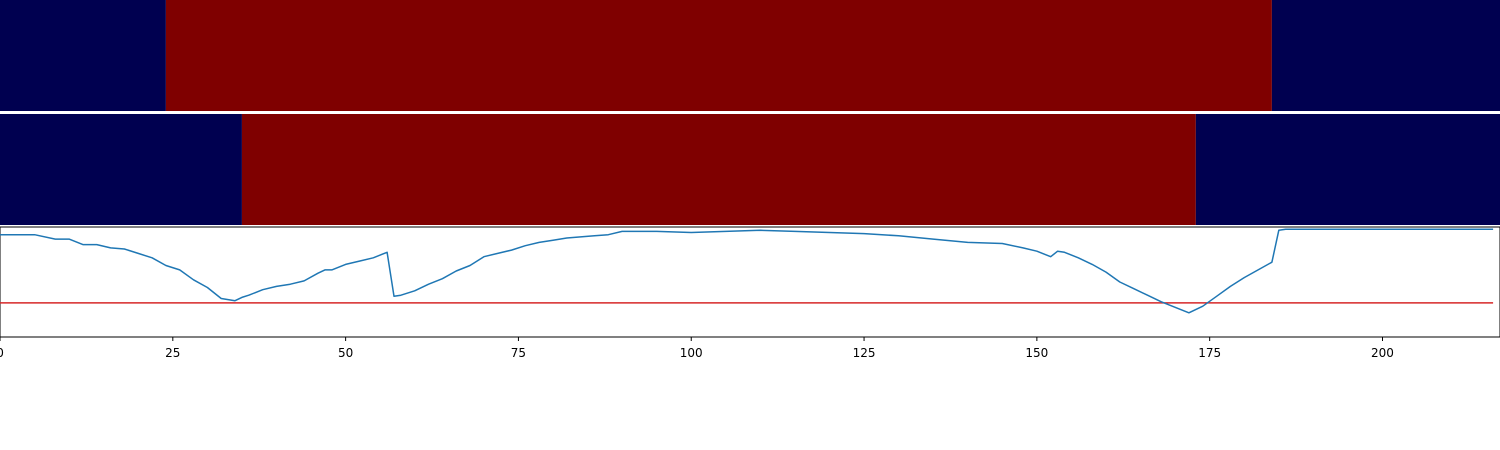 This screenshot has height=450, width=1500. Describe the element at coordinates (864, 353) in the screenshot. I see `x-tick-label-125: 125` at that location.